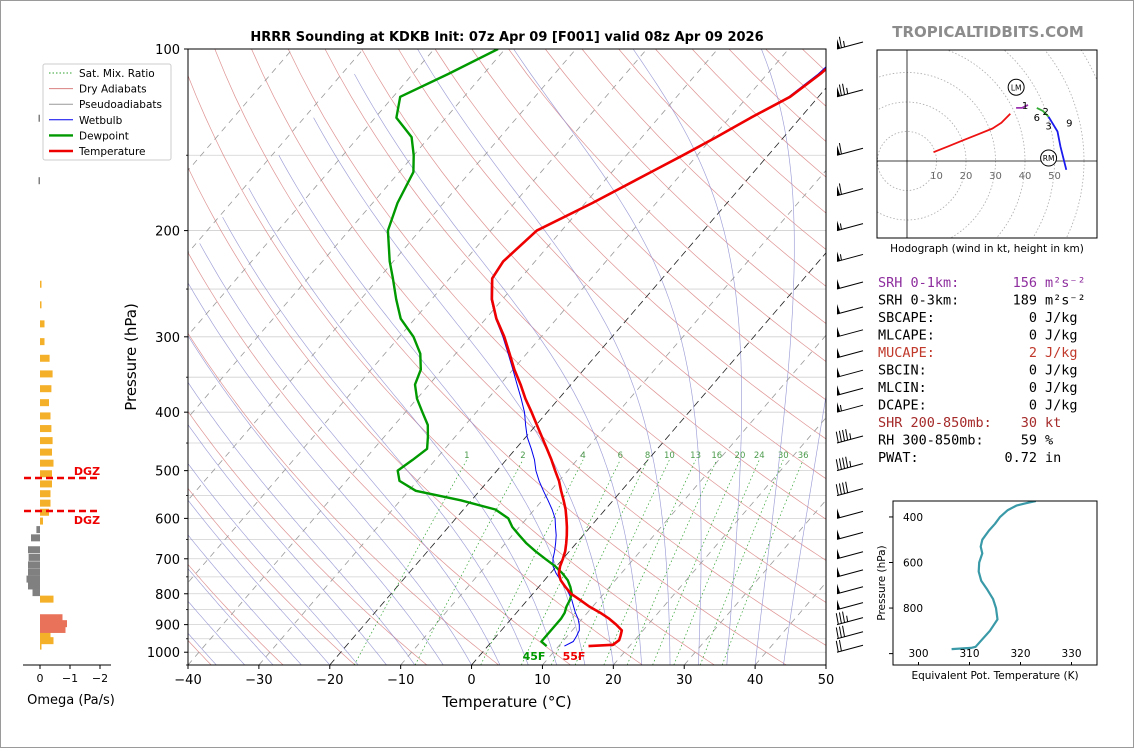  I want to click on omega-tick-label: 0, so click(40, 678).